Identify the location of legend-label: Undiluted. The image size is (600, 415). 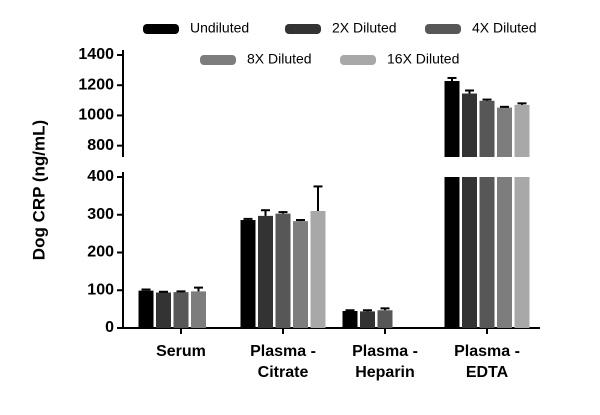
(219, 28).